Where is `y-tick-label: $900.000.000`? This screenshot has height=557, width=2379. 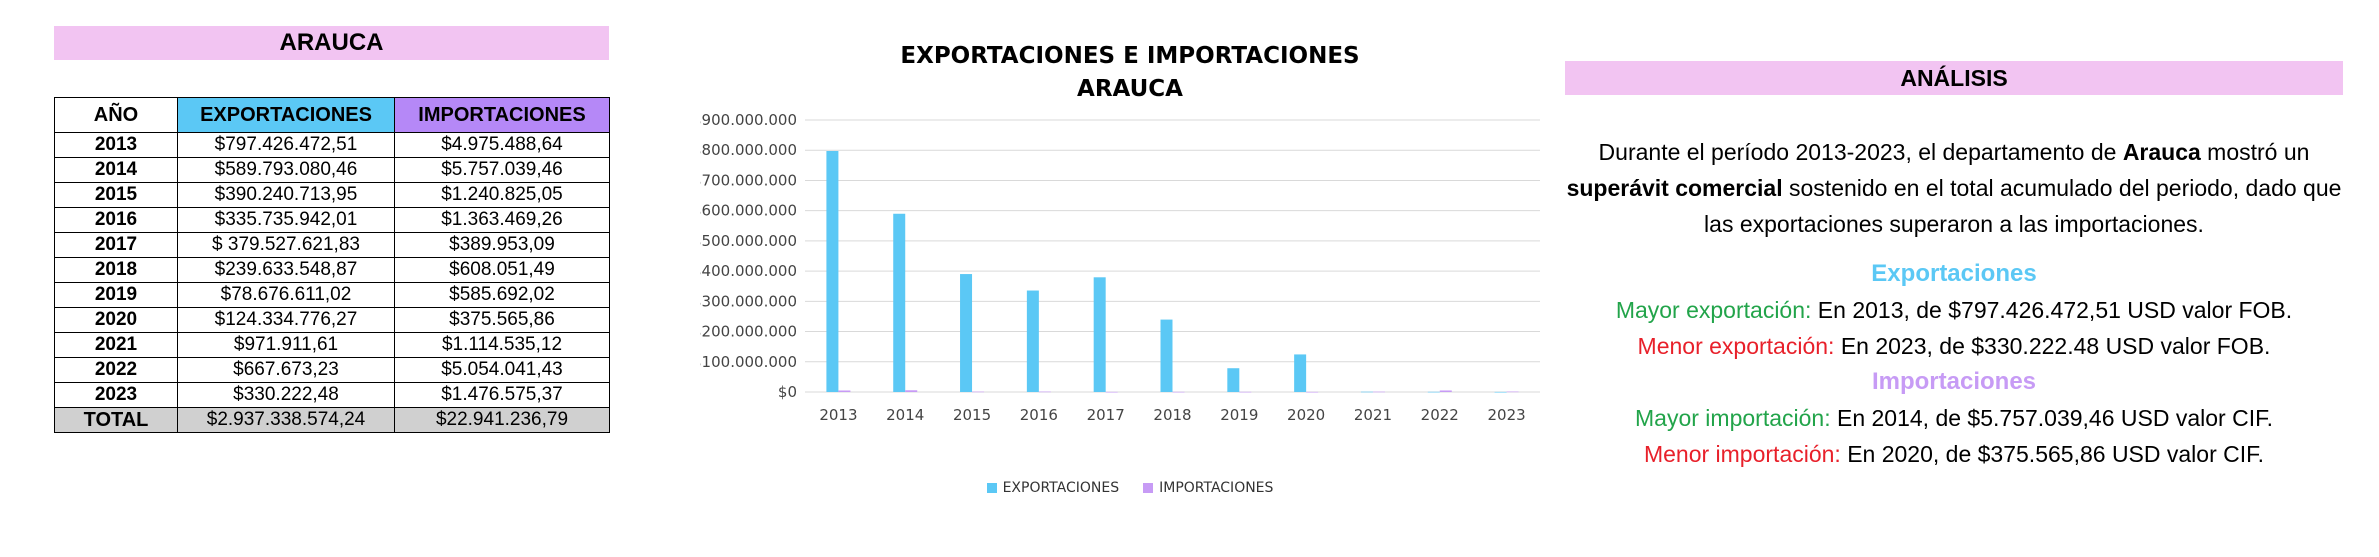
y-tick-label: $900.000.000 is located at coordinates (748, 120).